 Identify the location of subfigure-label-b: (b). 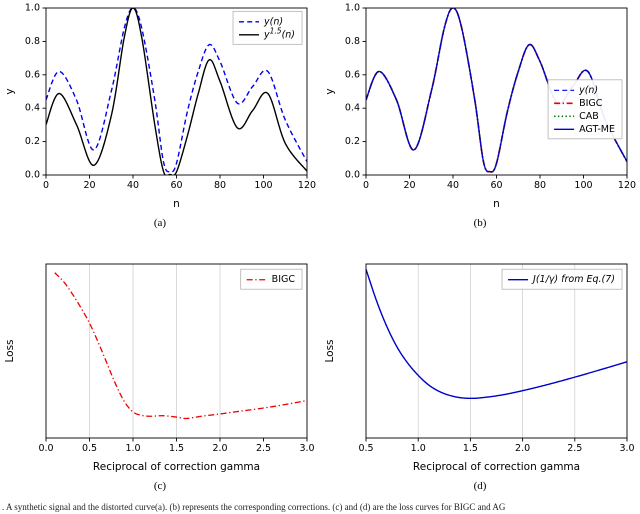
(480, 223).